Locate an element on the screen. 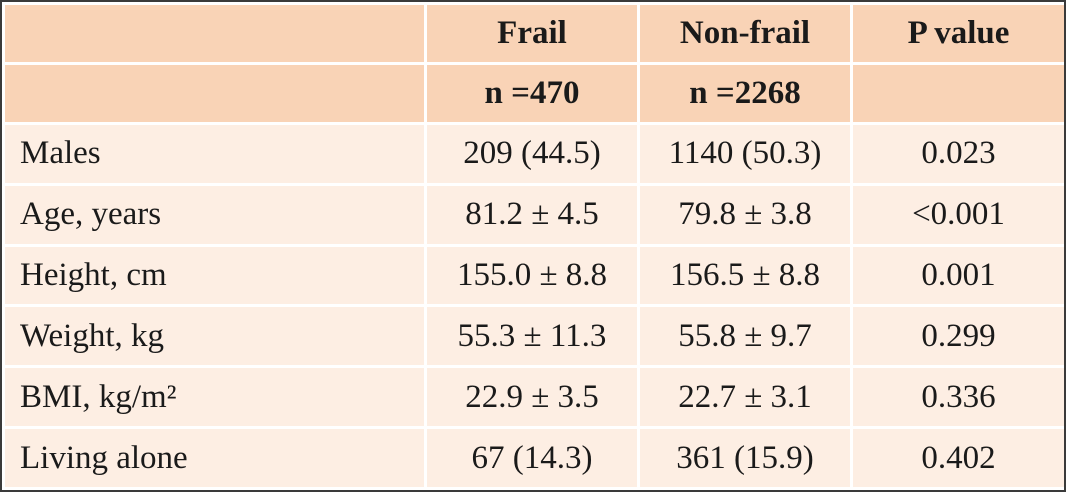 This screenshot has width=1066, height=492. table-row: Living alone 67 (14.3) 361 (15.9) 0.402 is located at coordinates (534, 458).